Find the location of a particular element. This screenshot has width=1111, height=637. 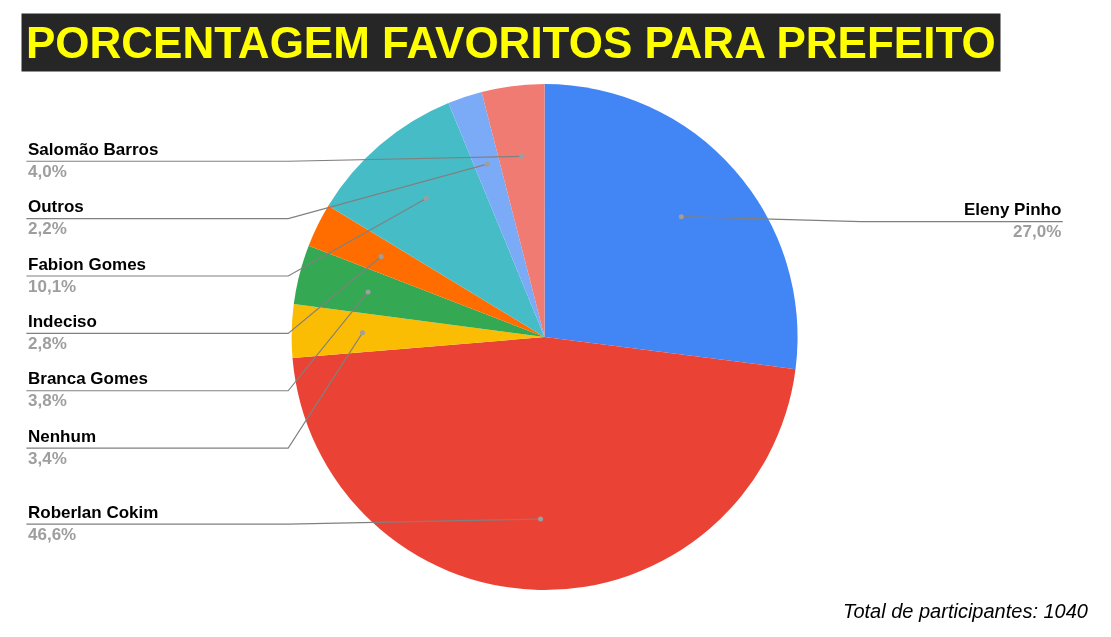

slice-label: Roberlan Cokim is located at coordinates (93, 512).